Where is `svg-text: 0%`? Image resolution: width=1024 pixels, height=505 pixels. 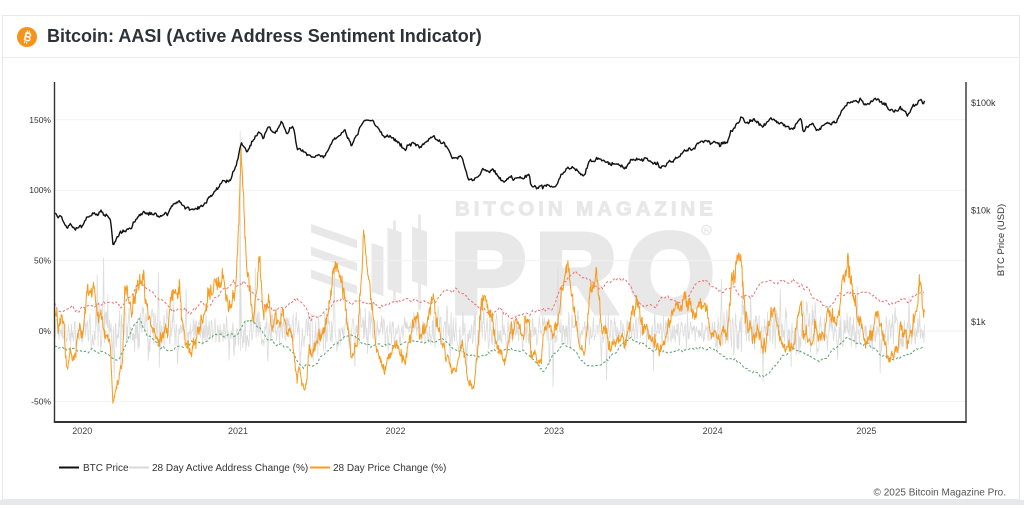 svg-text: 0% is located at coordinates (45, 331).